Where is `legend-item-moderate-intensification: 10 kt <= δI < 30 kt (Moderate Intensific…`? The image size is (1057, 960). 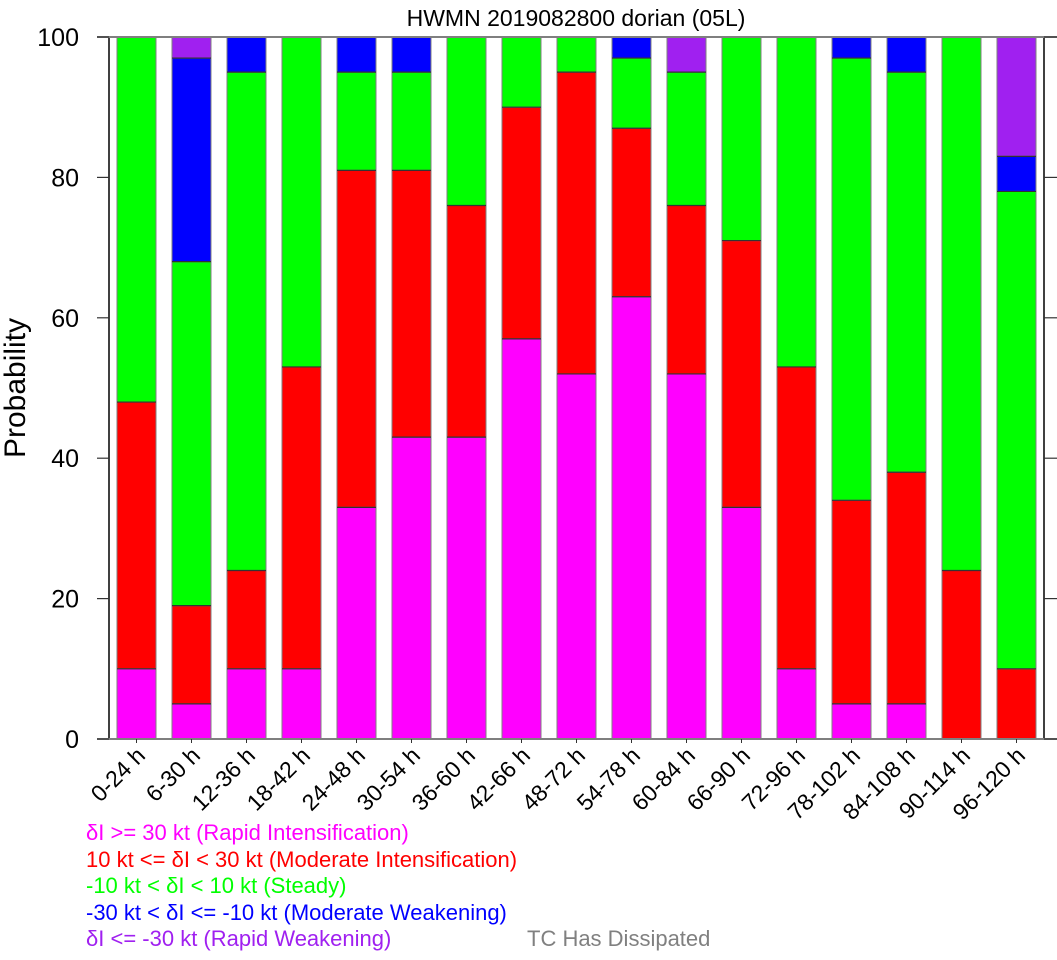
legend-item-moderate-intensification: 10 kt <= δI < 30 kt (Moderate Intensific… is located at coordinates (302, 859).